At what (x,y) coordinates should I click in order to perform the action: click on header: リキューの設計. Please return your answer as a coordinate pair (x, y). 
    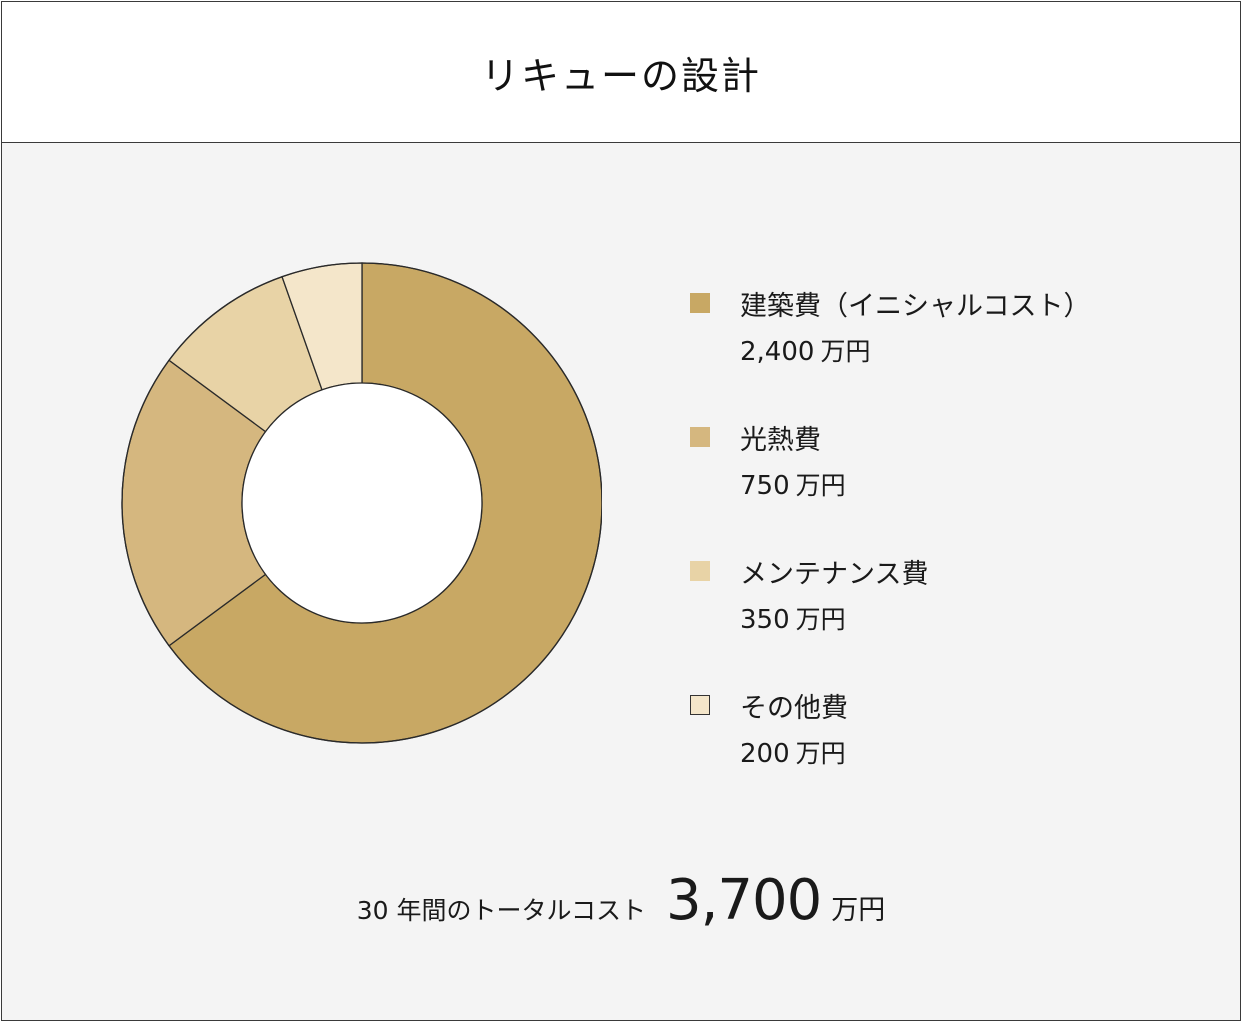
    Looking at the image, I should click on (621, 72).